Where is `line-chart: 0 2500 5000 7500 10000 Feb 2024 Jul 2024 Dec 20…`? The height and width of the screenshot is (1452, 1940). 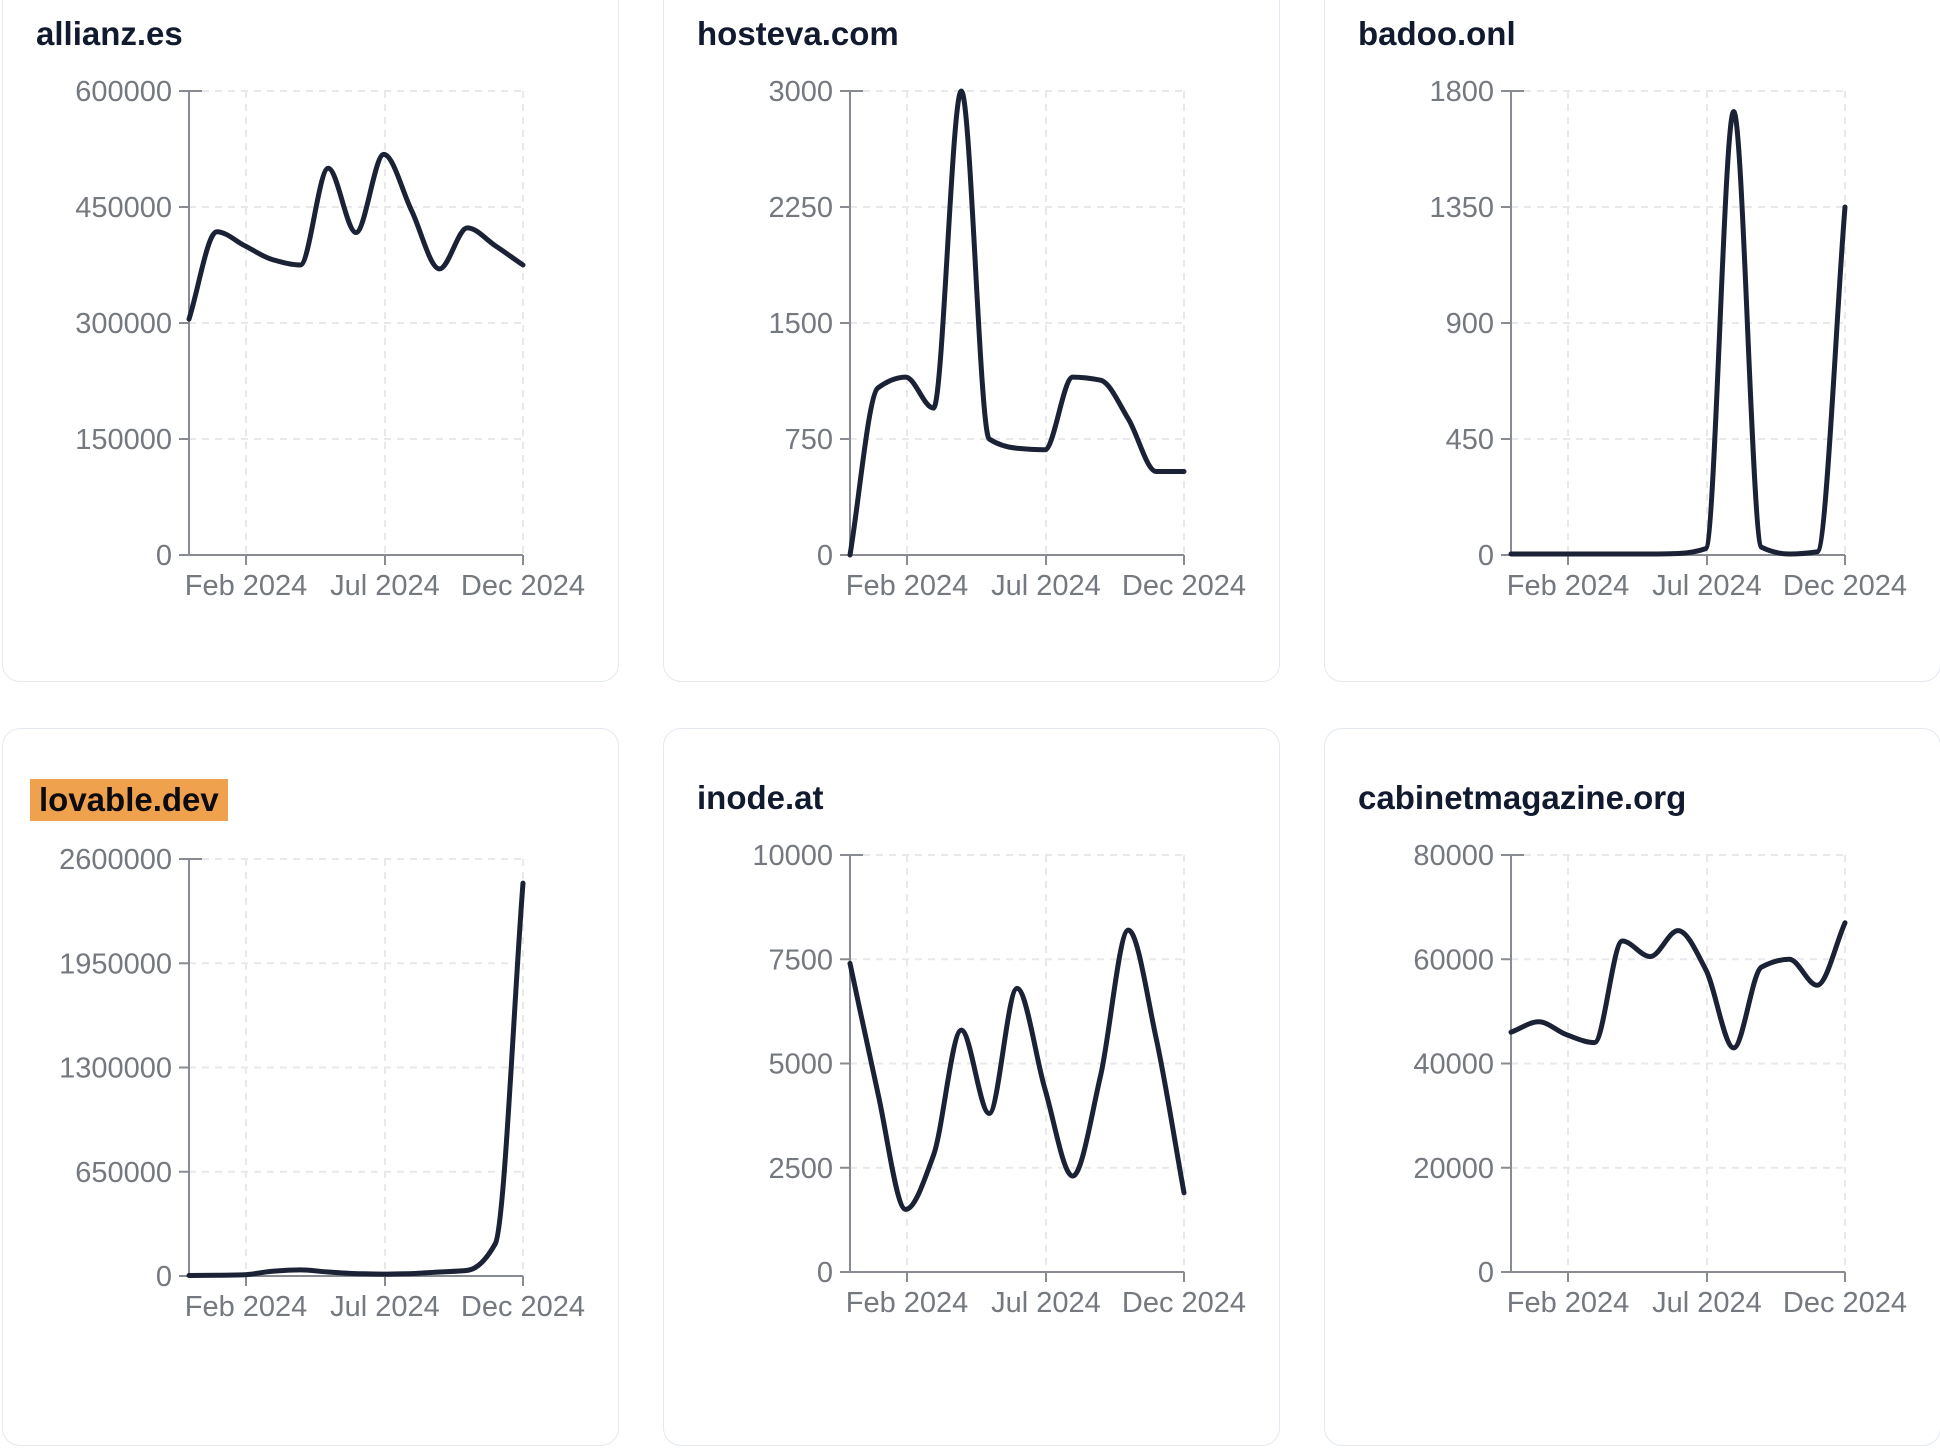
line-chart: 0 2500 5000 7500 10000 Feb 2024 Jul 2024 Dec 20… is located at coordinates (999, 1080).